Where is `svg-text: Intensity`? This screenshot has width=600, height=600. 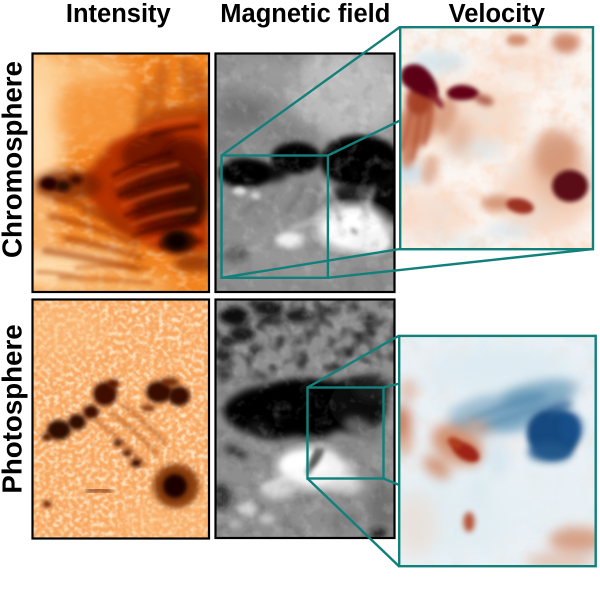 svg-text: Intensity is located at coordinates (119, 14).